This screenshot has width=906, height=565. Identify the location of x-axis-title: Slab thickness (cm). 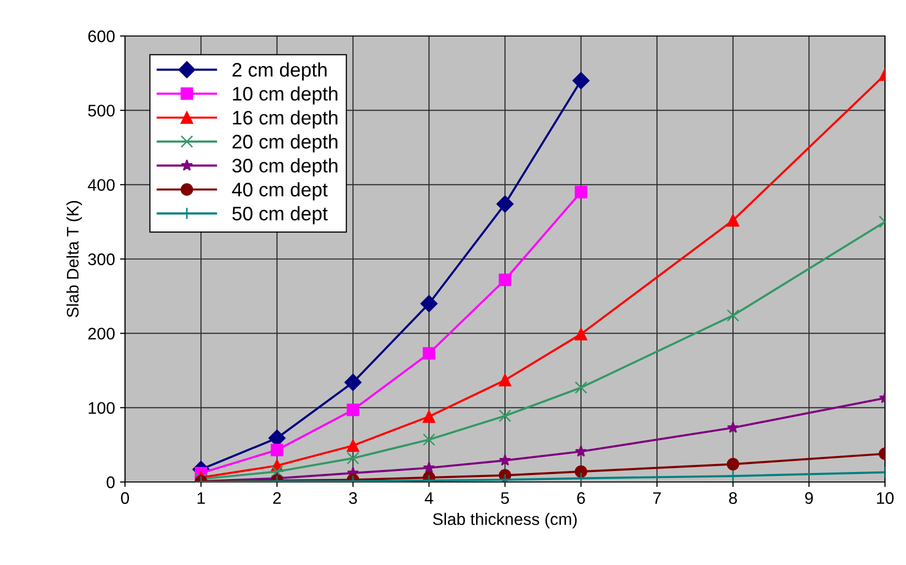
(505, 520).